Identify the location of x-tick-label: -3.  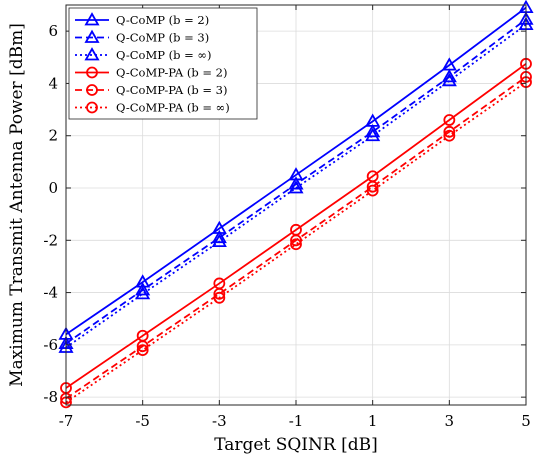
(219, 421).